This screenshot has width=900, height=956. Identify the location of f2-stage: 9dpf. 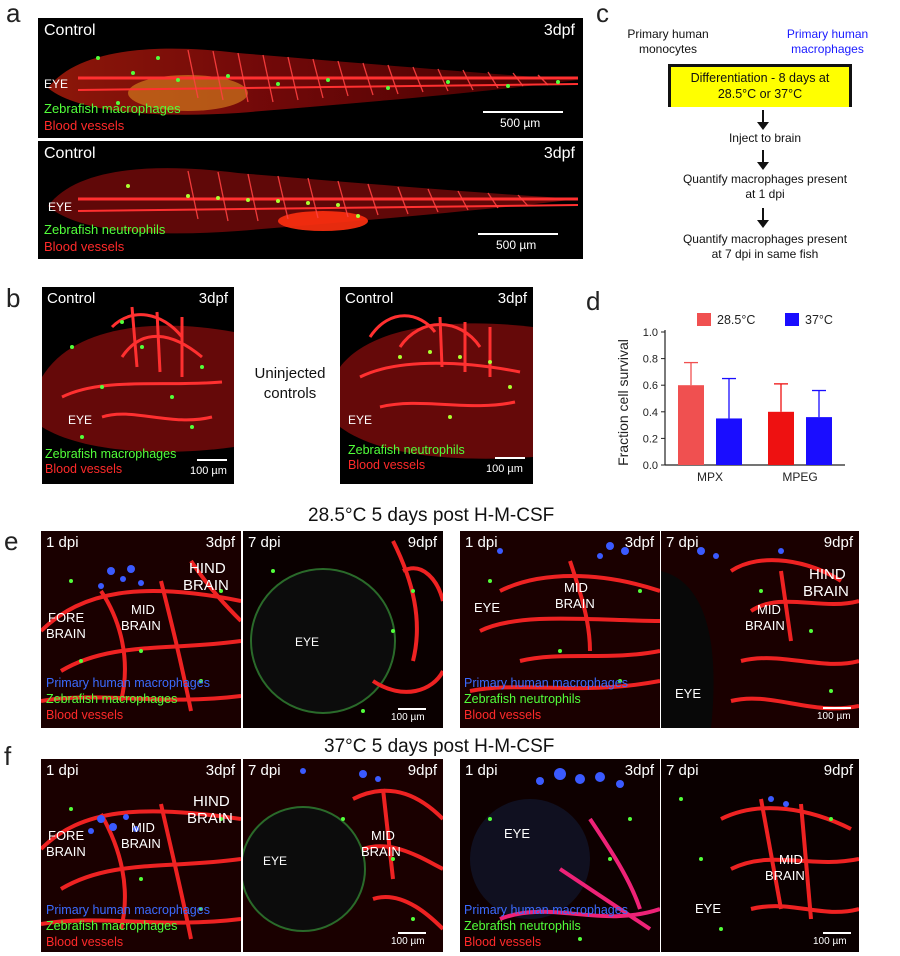
(422, 770).